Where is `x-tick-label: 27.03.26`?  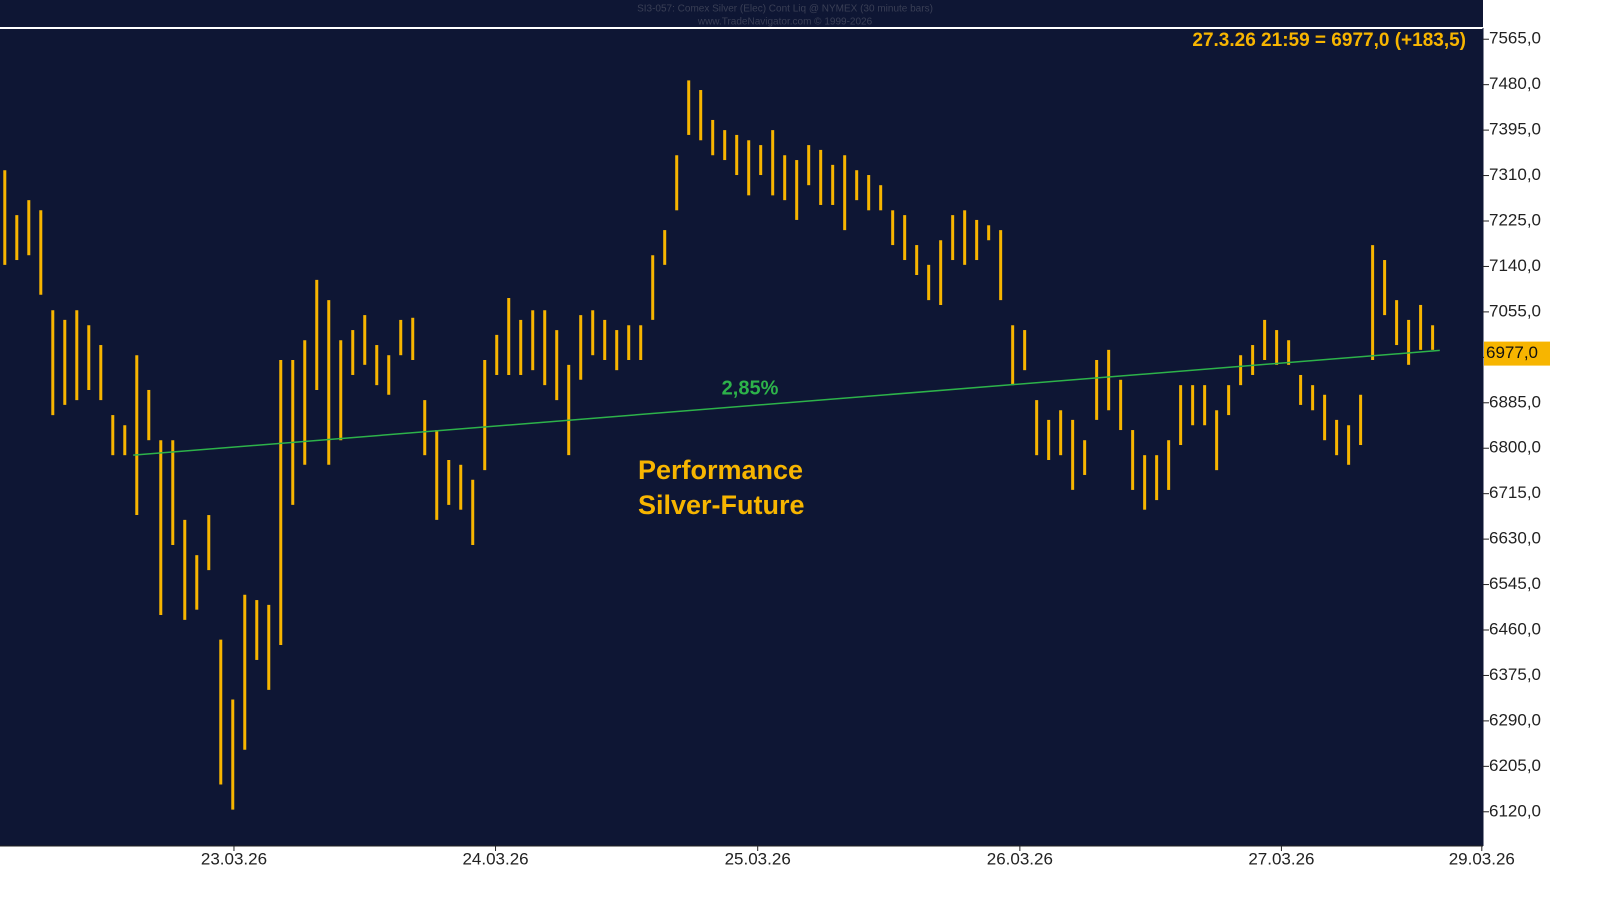 x-tick-label: 27.03.26 is located at coordinates (1281, 858).